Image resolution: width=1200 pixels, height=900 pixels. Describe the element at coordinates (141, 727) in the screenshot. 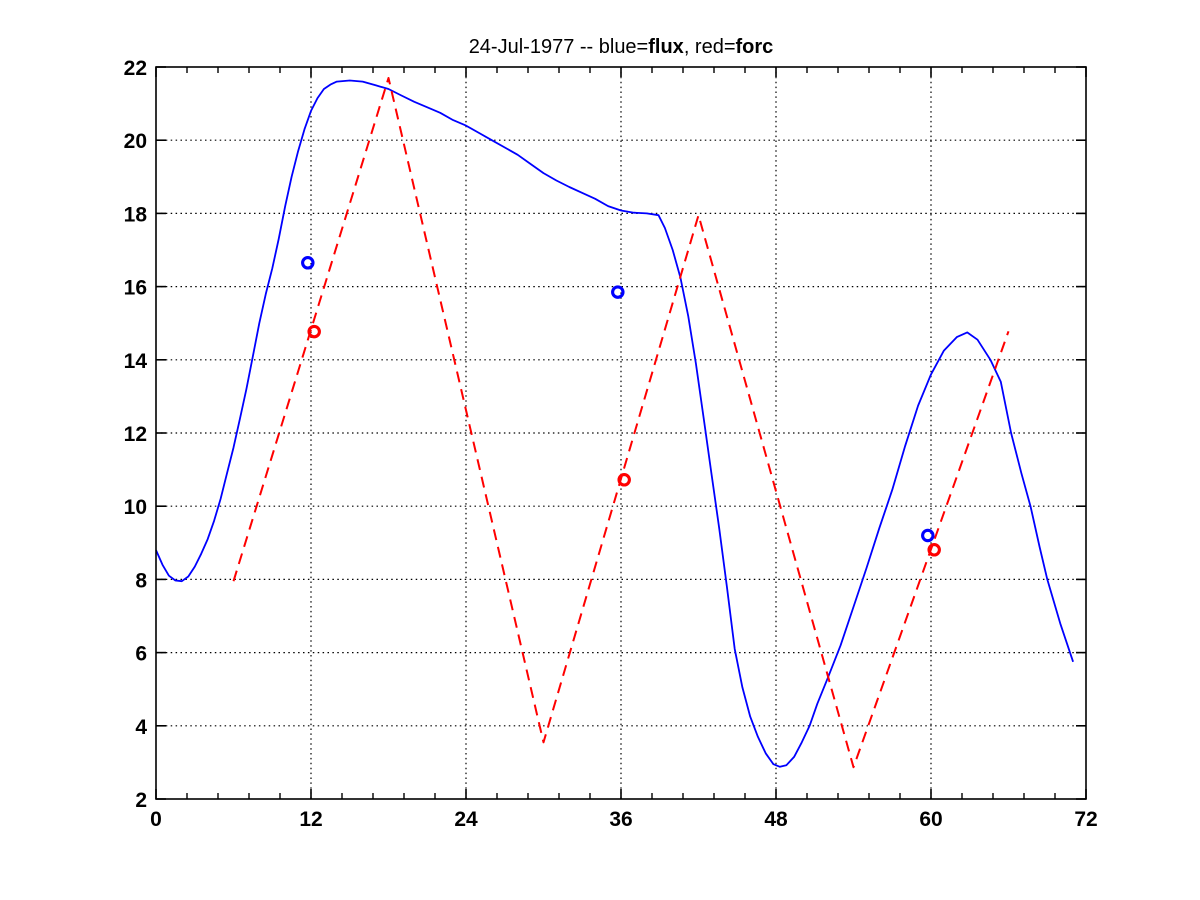

I see `y-tick-label: 4` at that location.